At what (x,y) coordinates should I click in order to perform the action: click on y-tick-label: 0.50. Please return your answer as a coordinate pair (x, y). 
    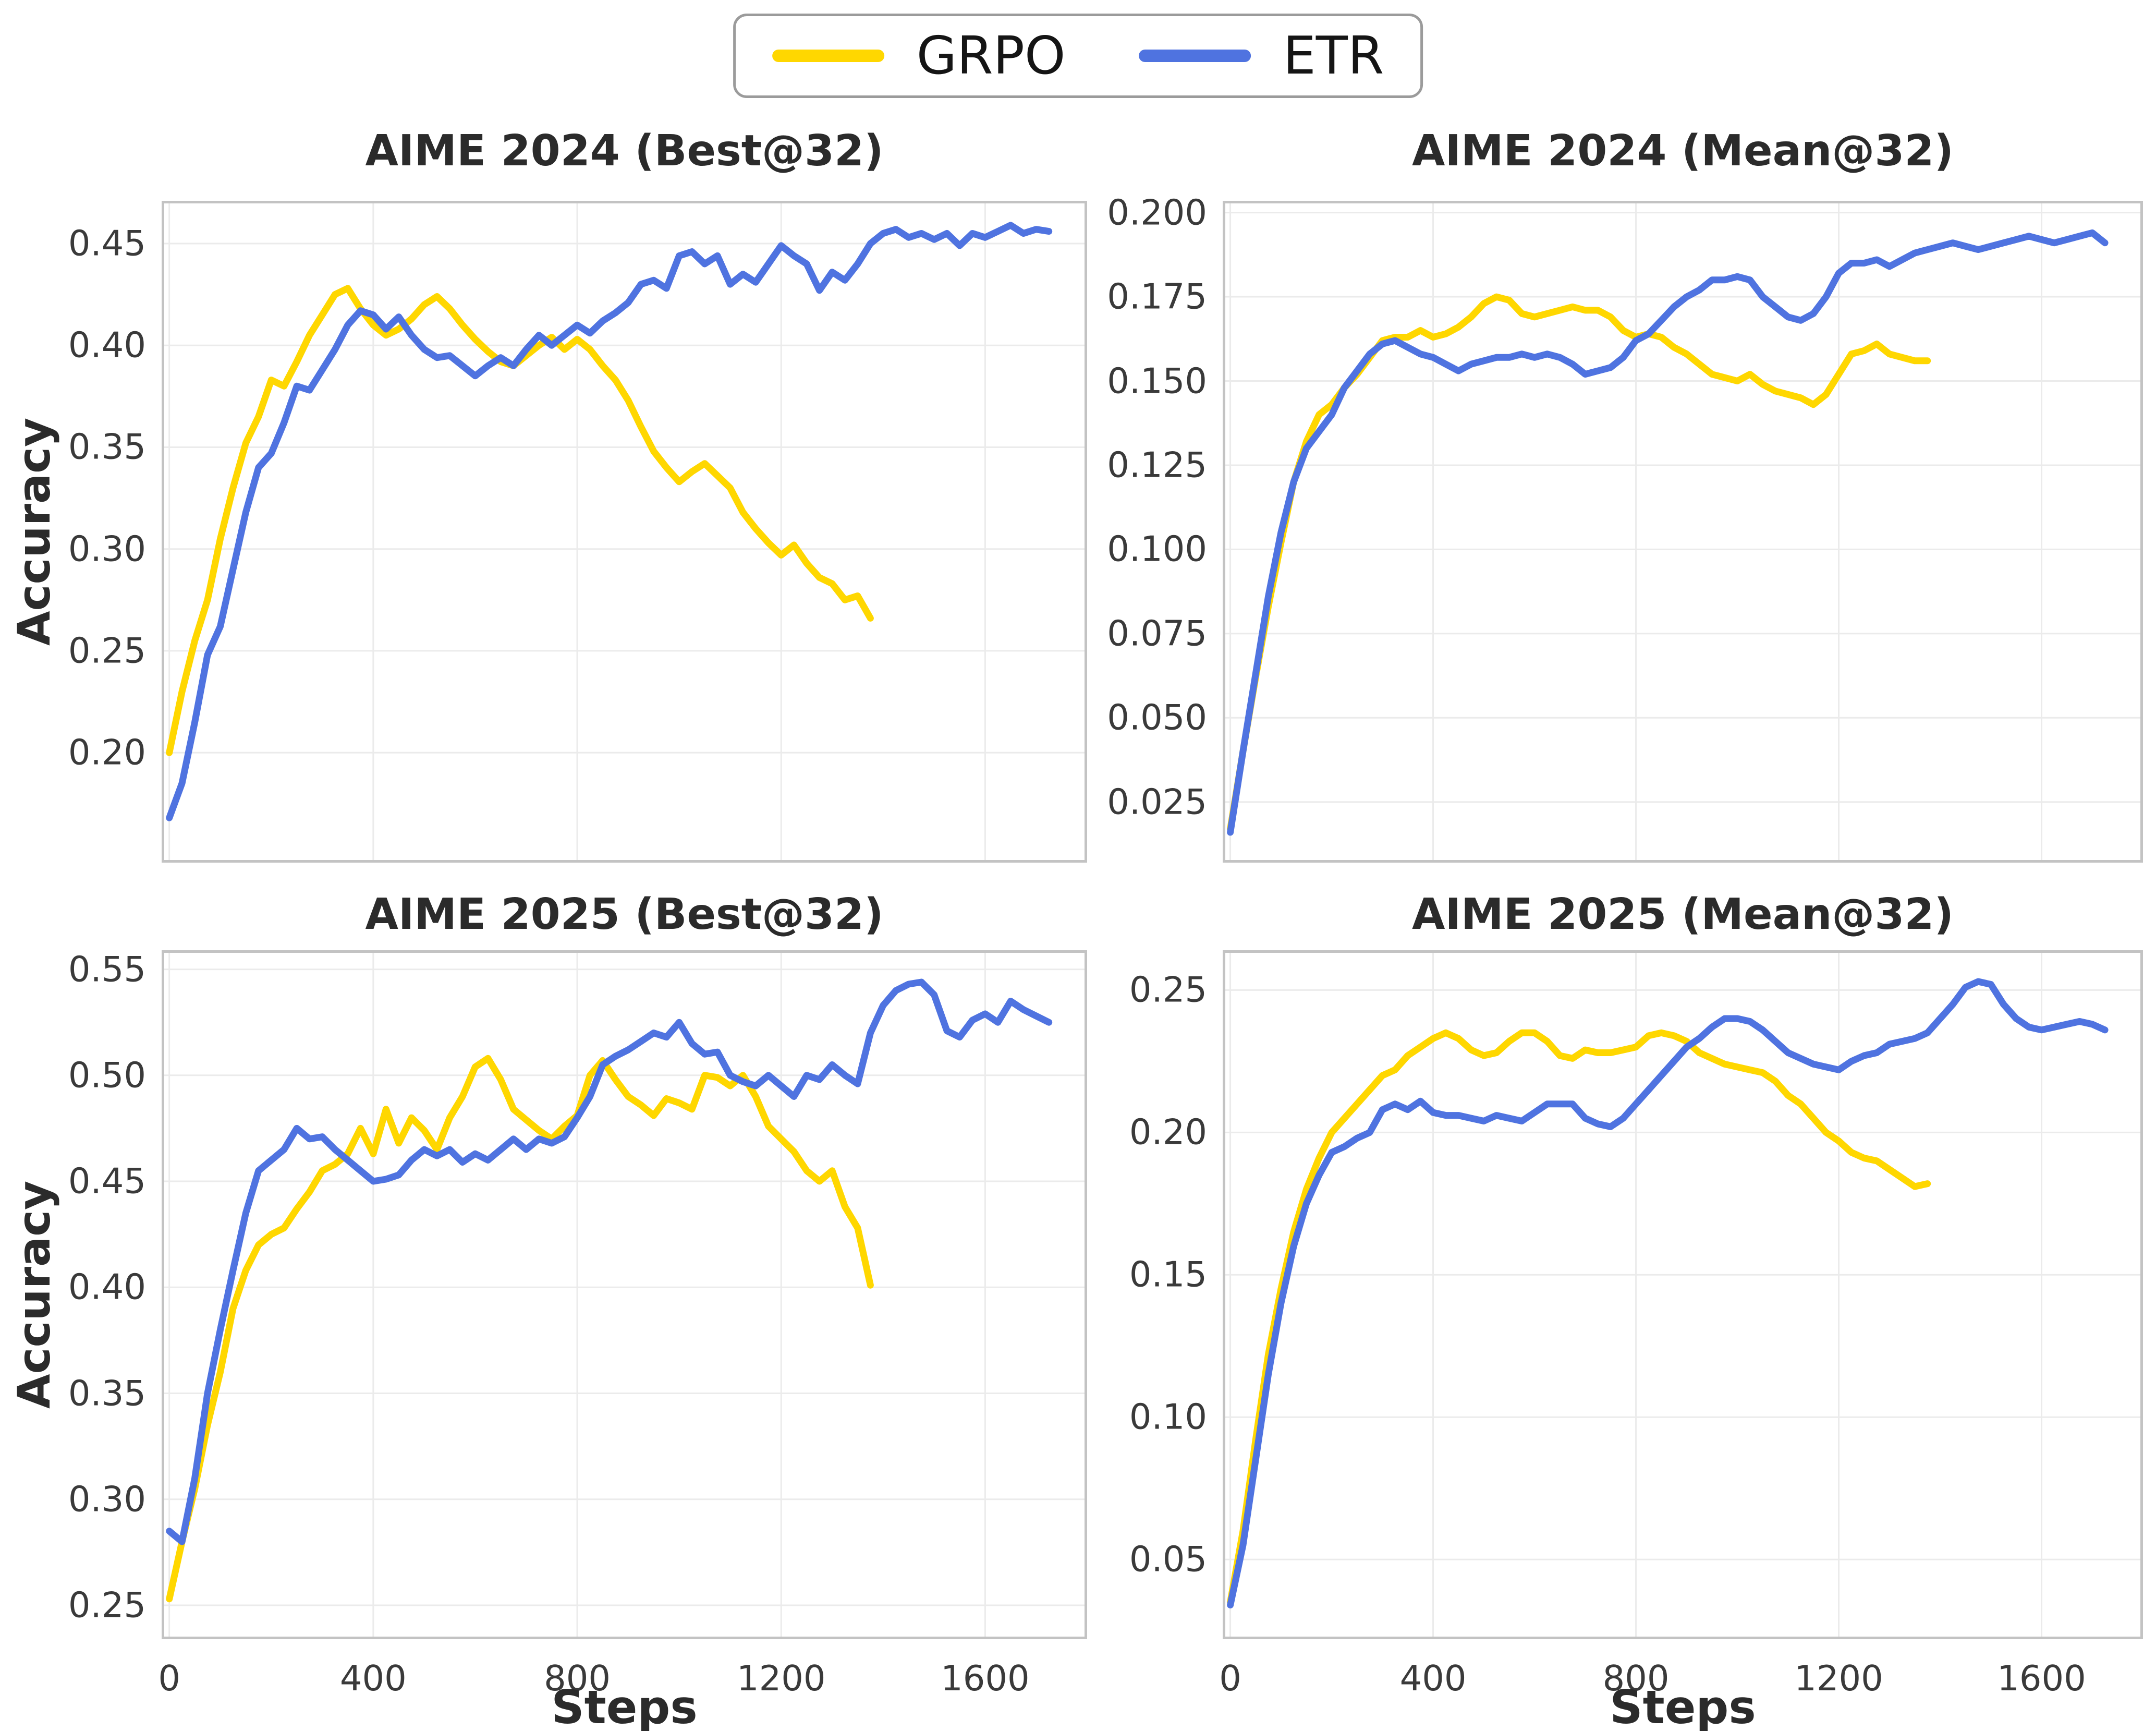
    Looking at the image, I should click on (107, 1075).